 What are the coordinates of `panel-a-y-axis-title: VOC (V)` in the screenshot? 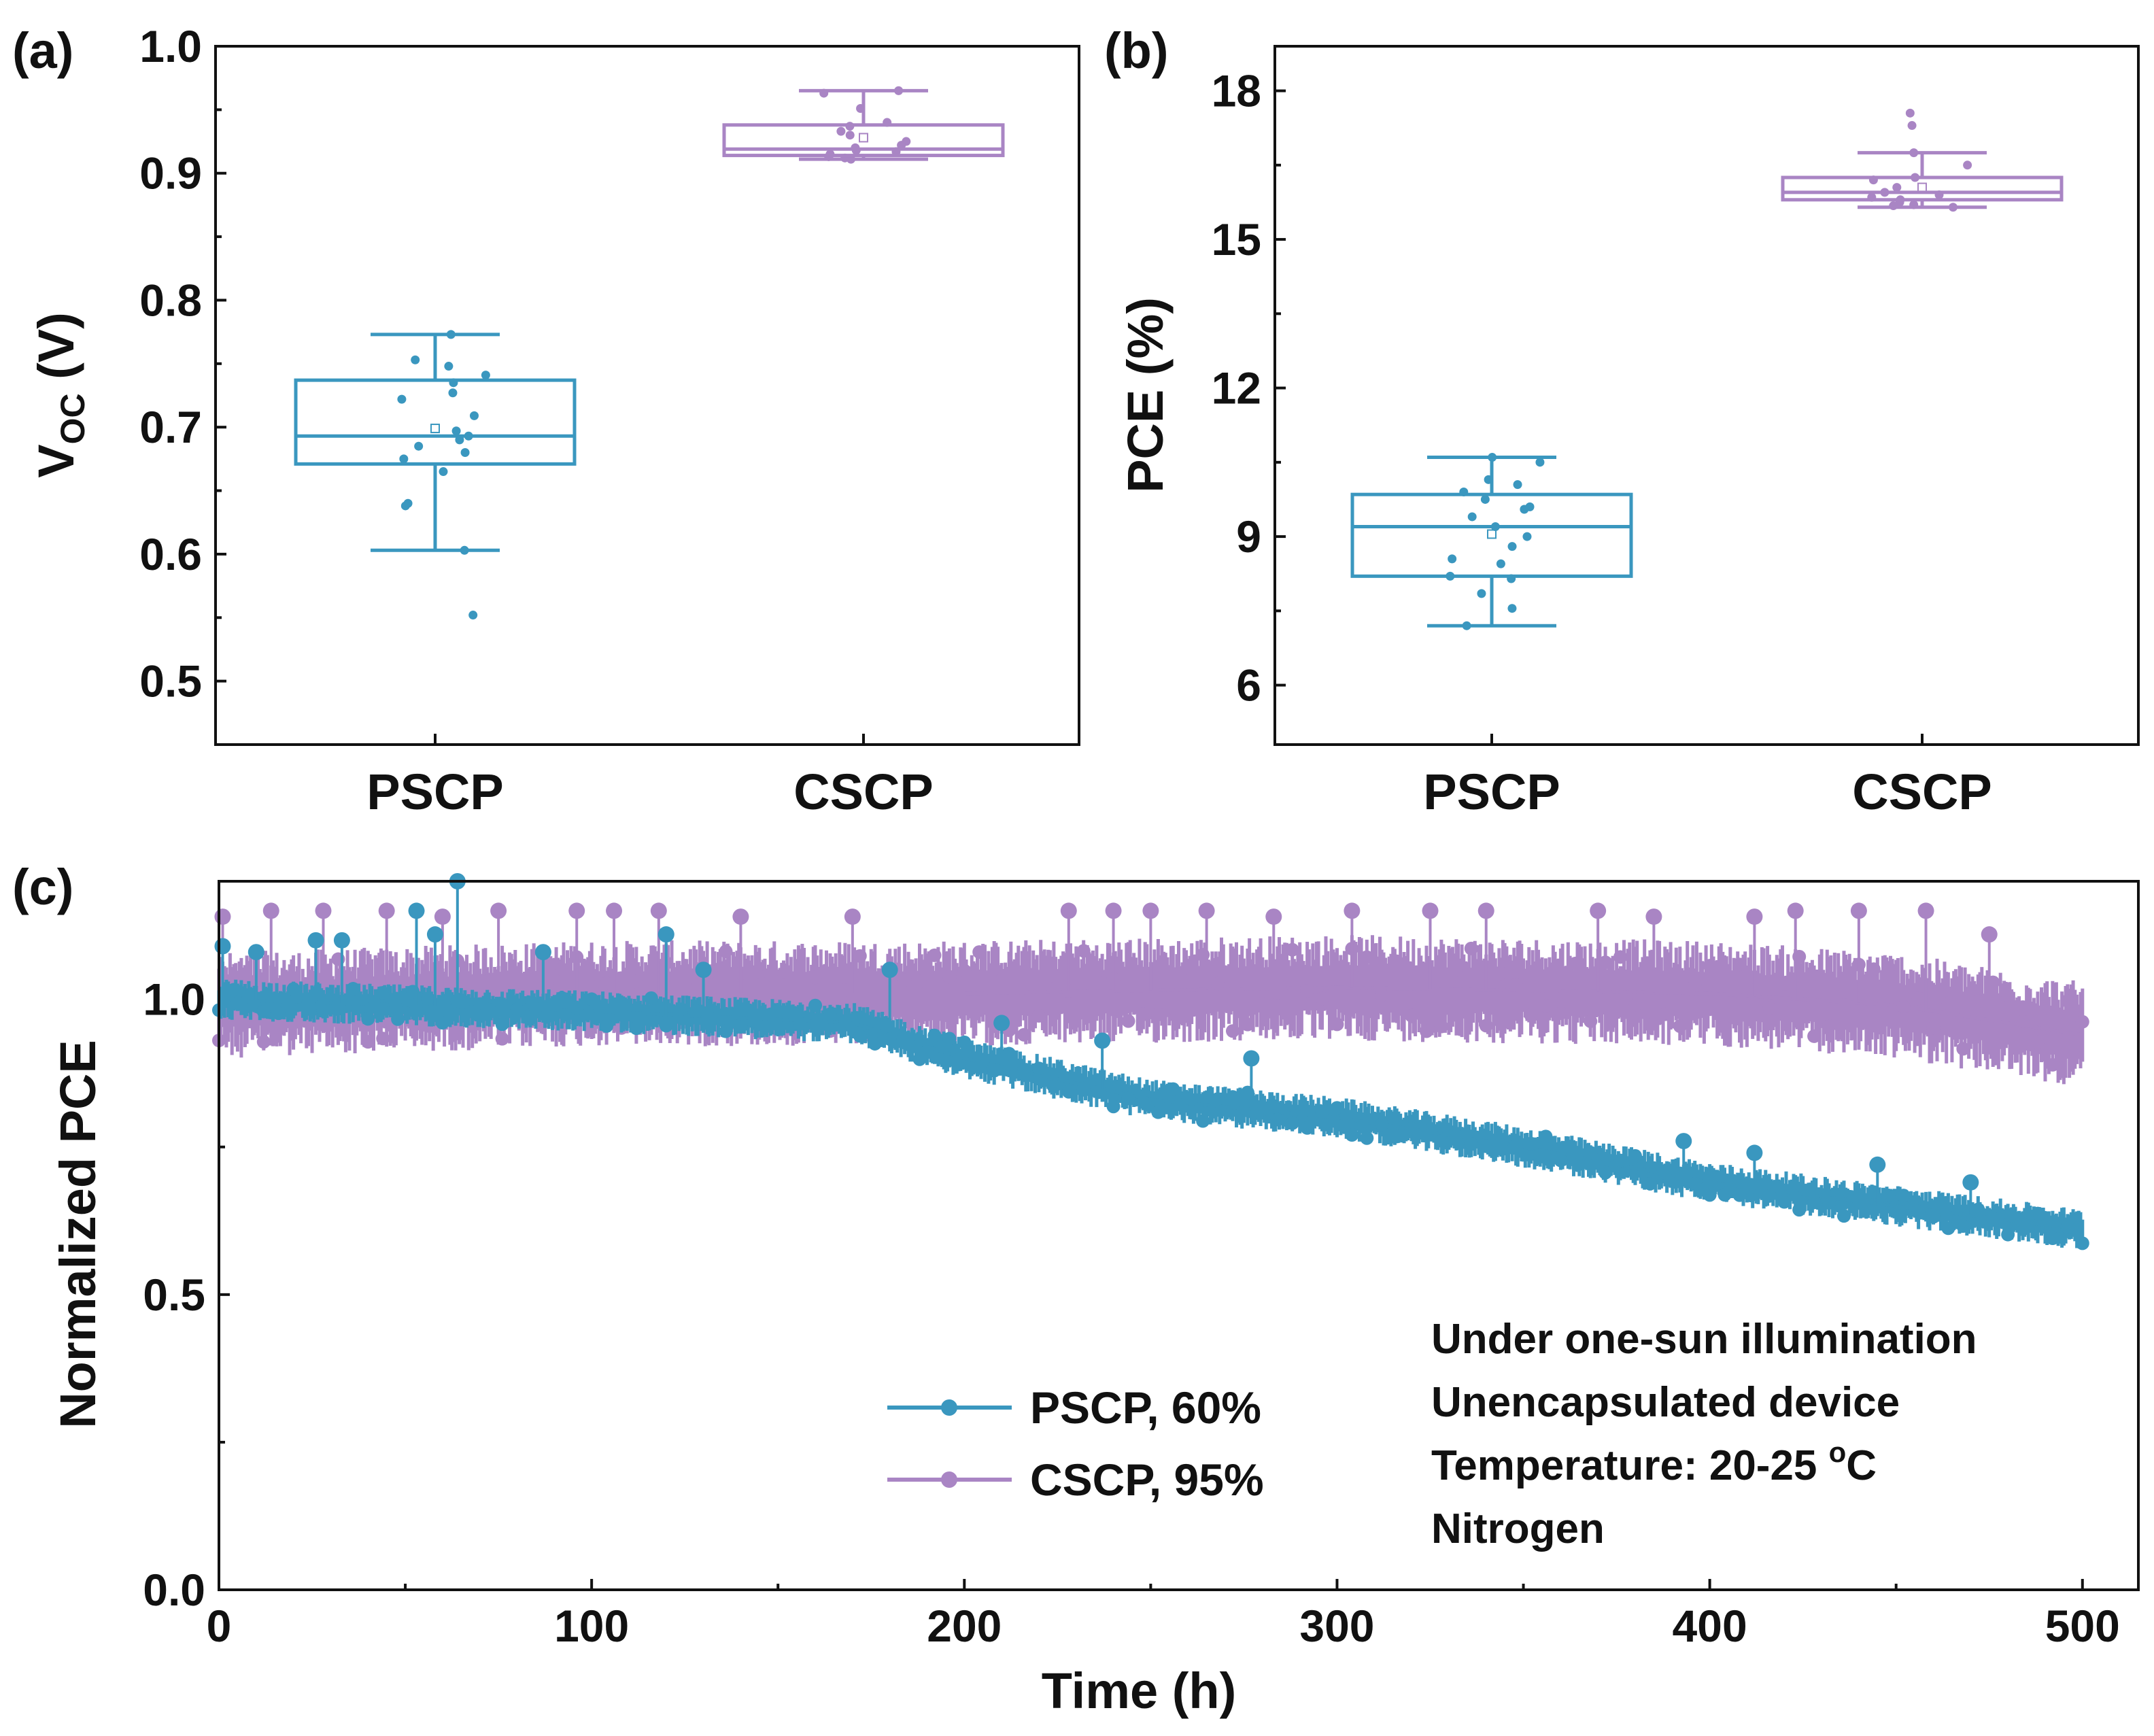 It's located at (60, 395).